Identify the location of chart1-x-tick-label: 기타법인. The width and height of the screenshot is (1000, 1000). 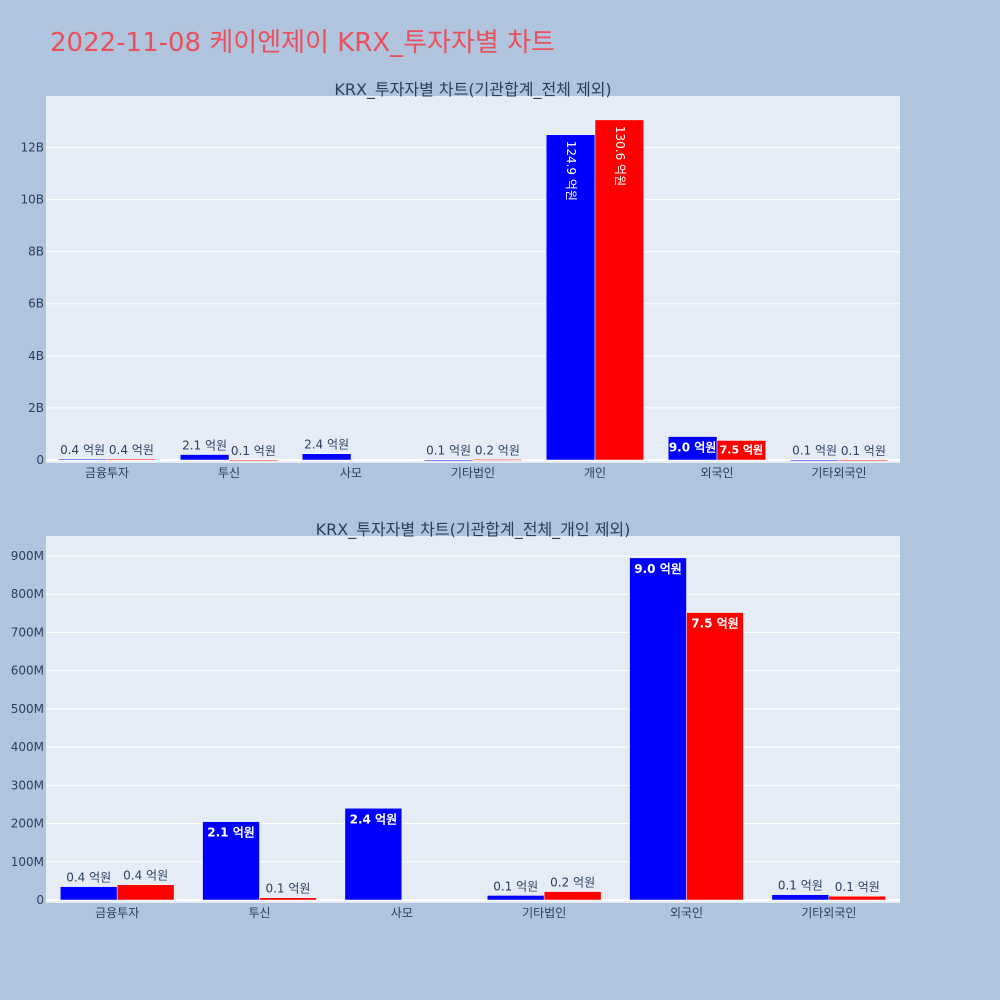
(473, 473).